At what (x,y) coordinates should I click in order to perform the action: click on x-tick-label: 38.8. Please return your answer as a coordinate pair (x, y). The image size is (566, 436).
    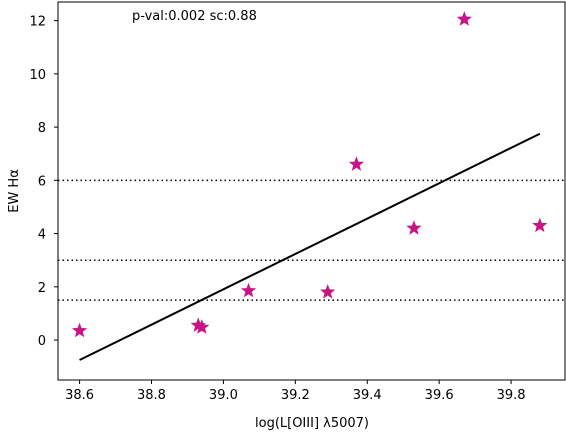
    Looking at the image, I should click on (151, 395).